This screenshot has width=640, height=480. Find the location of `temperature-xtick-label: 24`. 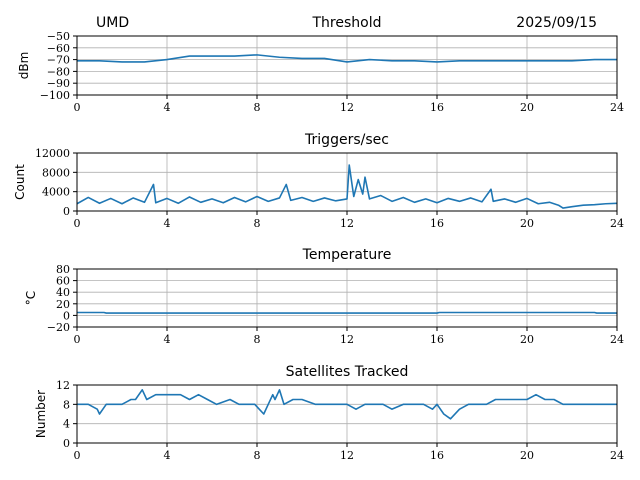

temperature-xtick-label: 24 is located at coordinates (617, 339).